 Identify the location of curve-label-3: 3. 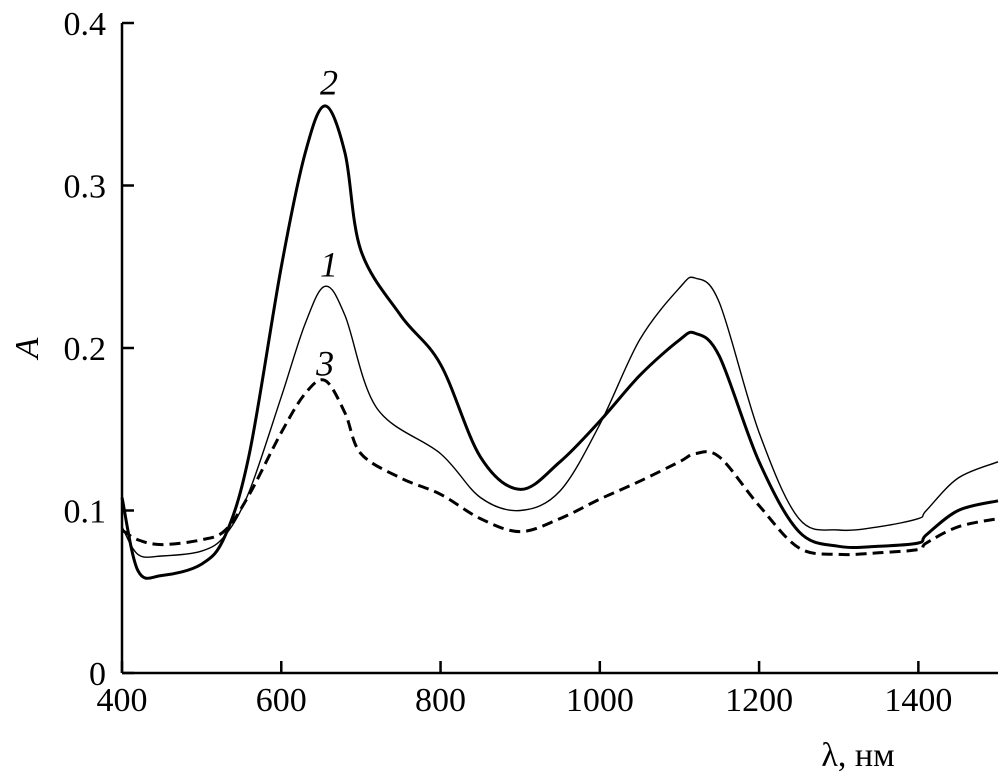
(324, 364).